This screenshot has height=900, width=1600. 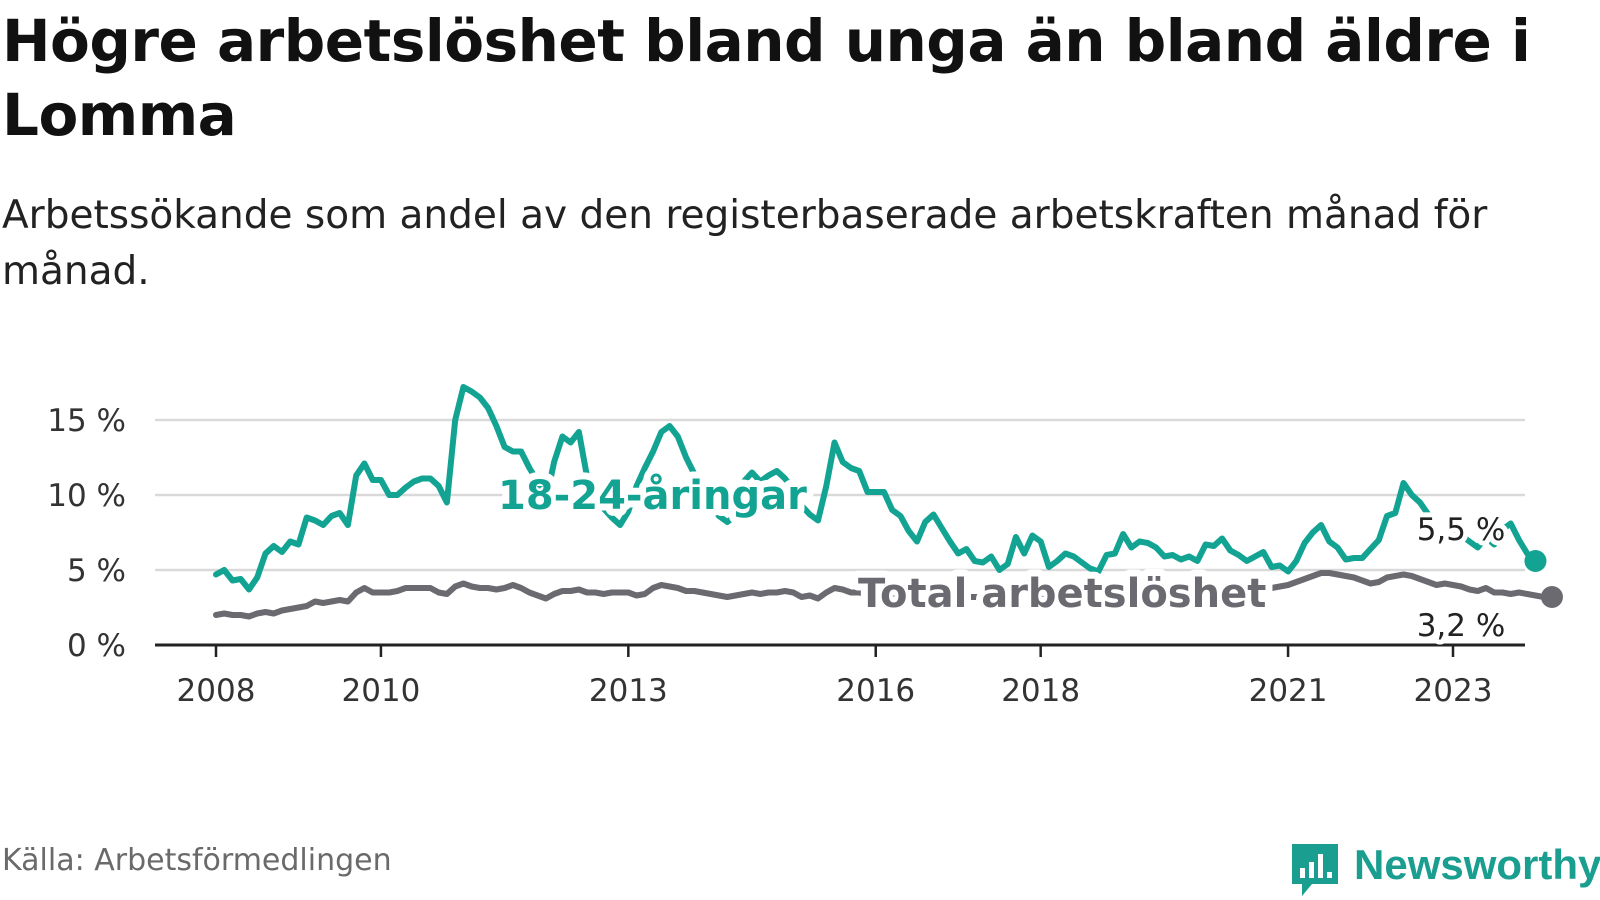 I want to click on series-label-youth: 18-24-åringar, so click(x=652, y=495).